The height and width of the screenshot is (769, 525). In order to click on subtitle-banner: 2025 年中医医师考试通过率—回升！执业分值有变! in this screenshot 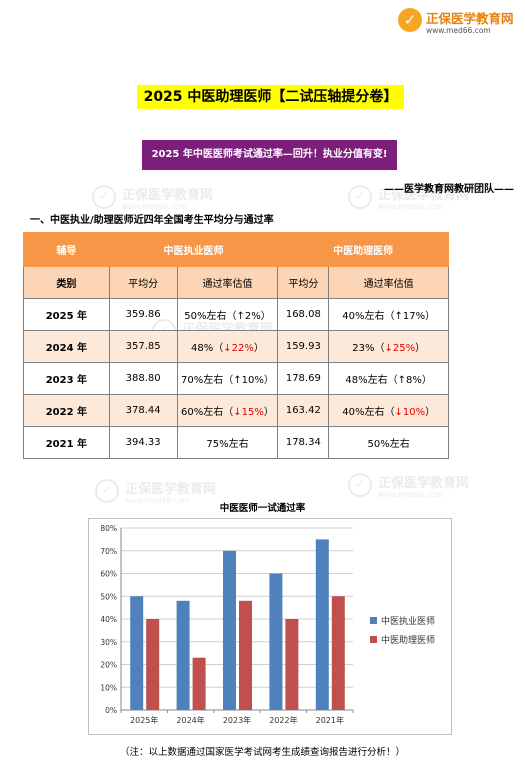, I will do `click(269, 155)`.